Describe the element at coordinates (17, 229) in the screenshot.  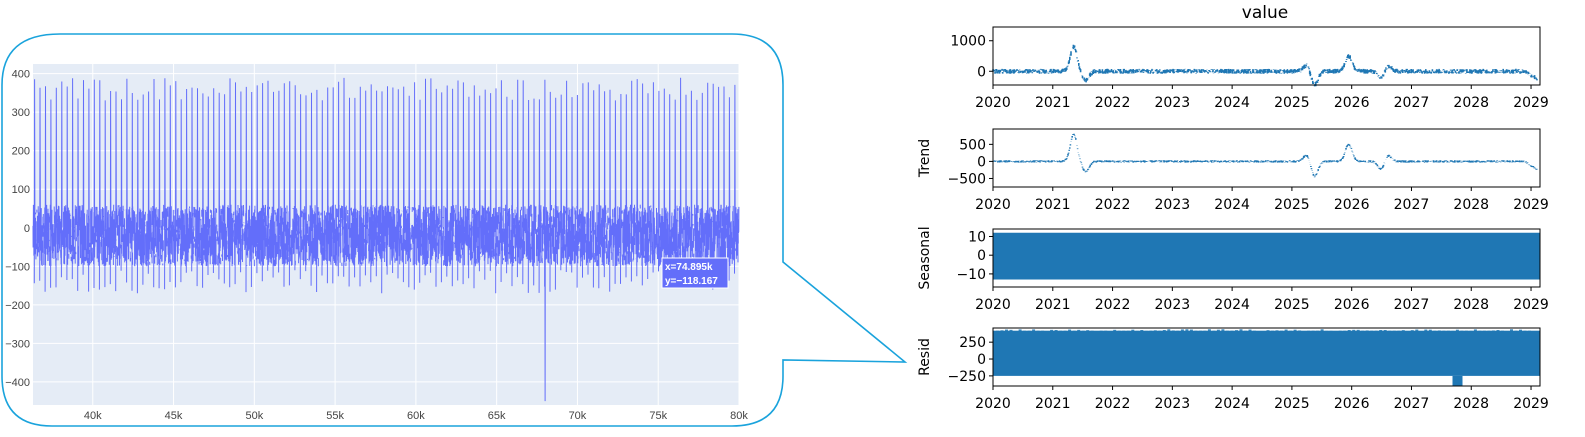
I see `y-axis-ticks: 400 300 200 100 0 −100 −200 −300 −400` at that location.